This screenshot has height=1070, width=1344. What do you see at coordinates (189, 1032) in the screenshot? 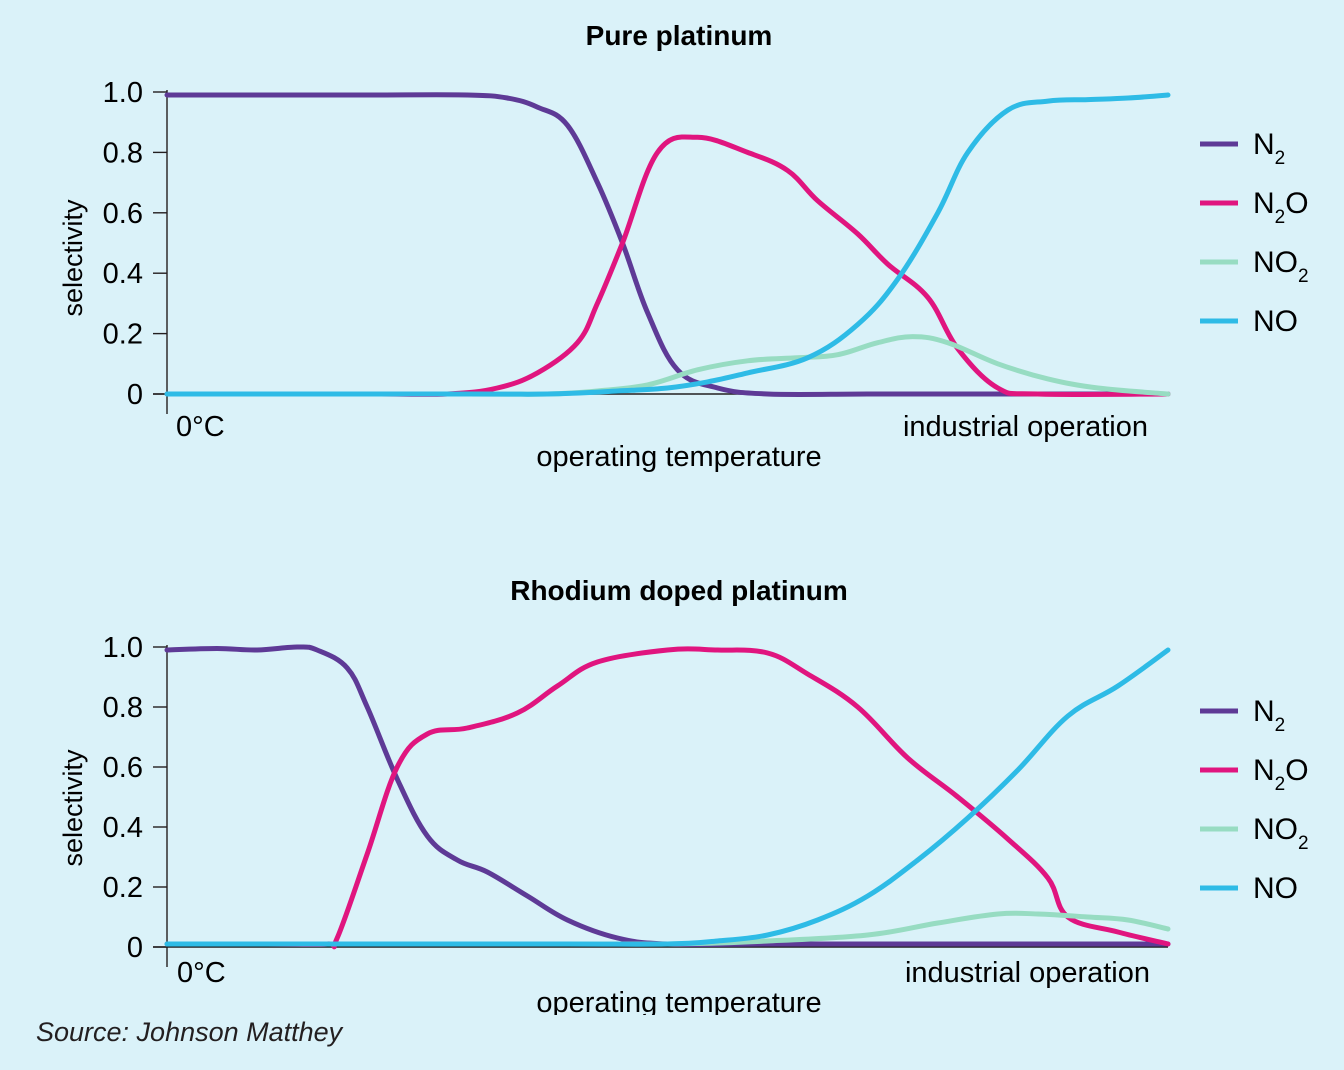
I see `source-credit: Source: Johnson Matthey` at bounding box center [189, 1032].